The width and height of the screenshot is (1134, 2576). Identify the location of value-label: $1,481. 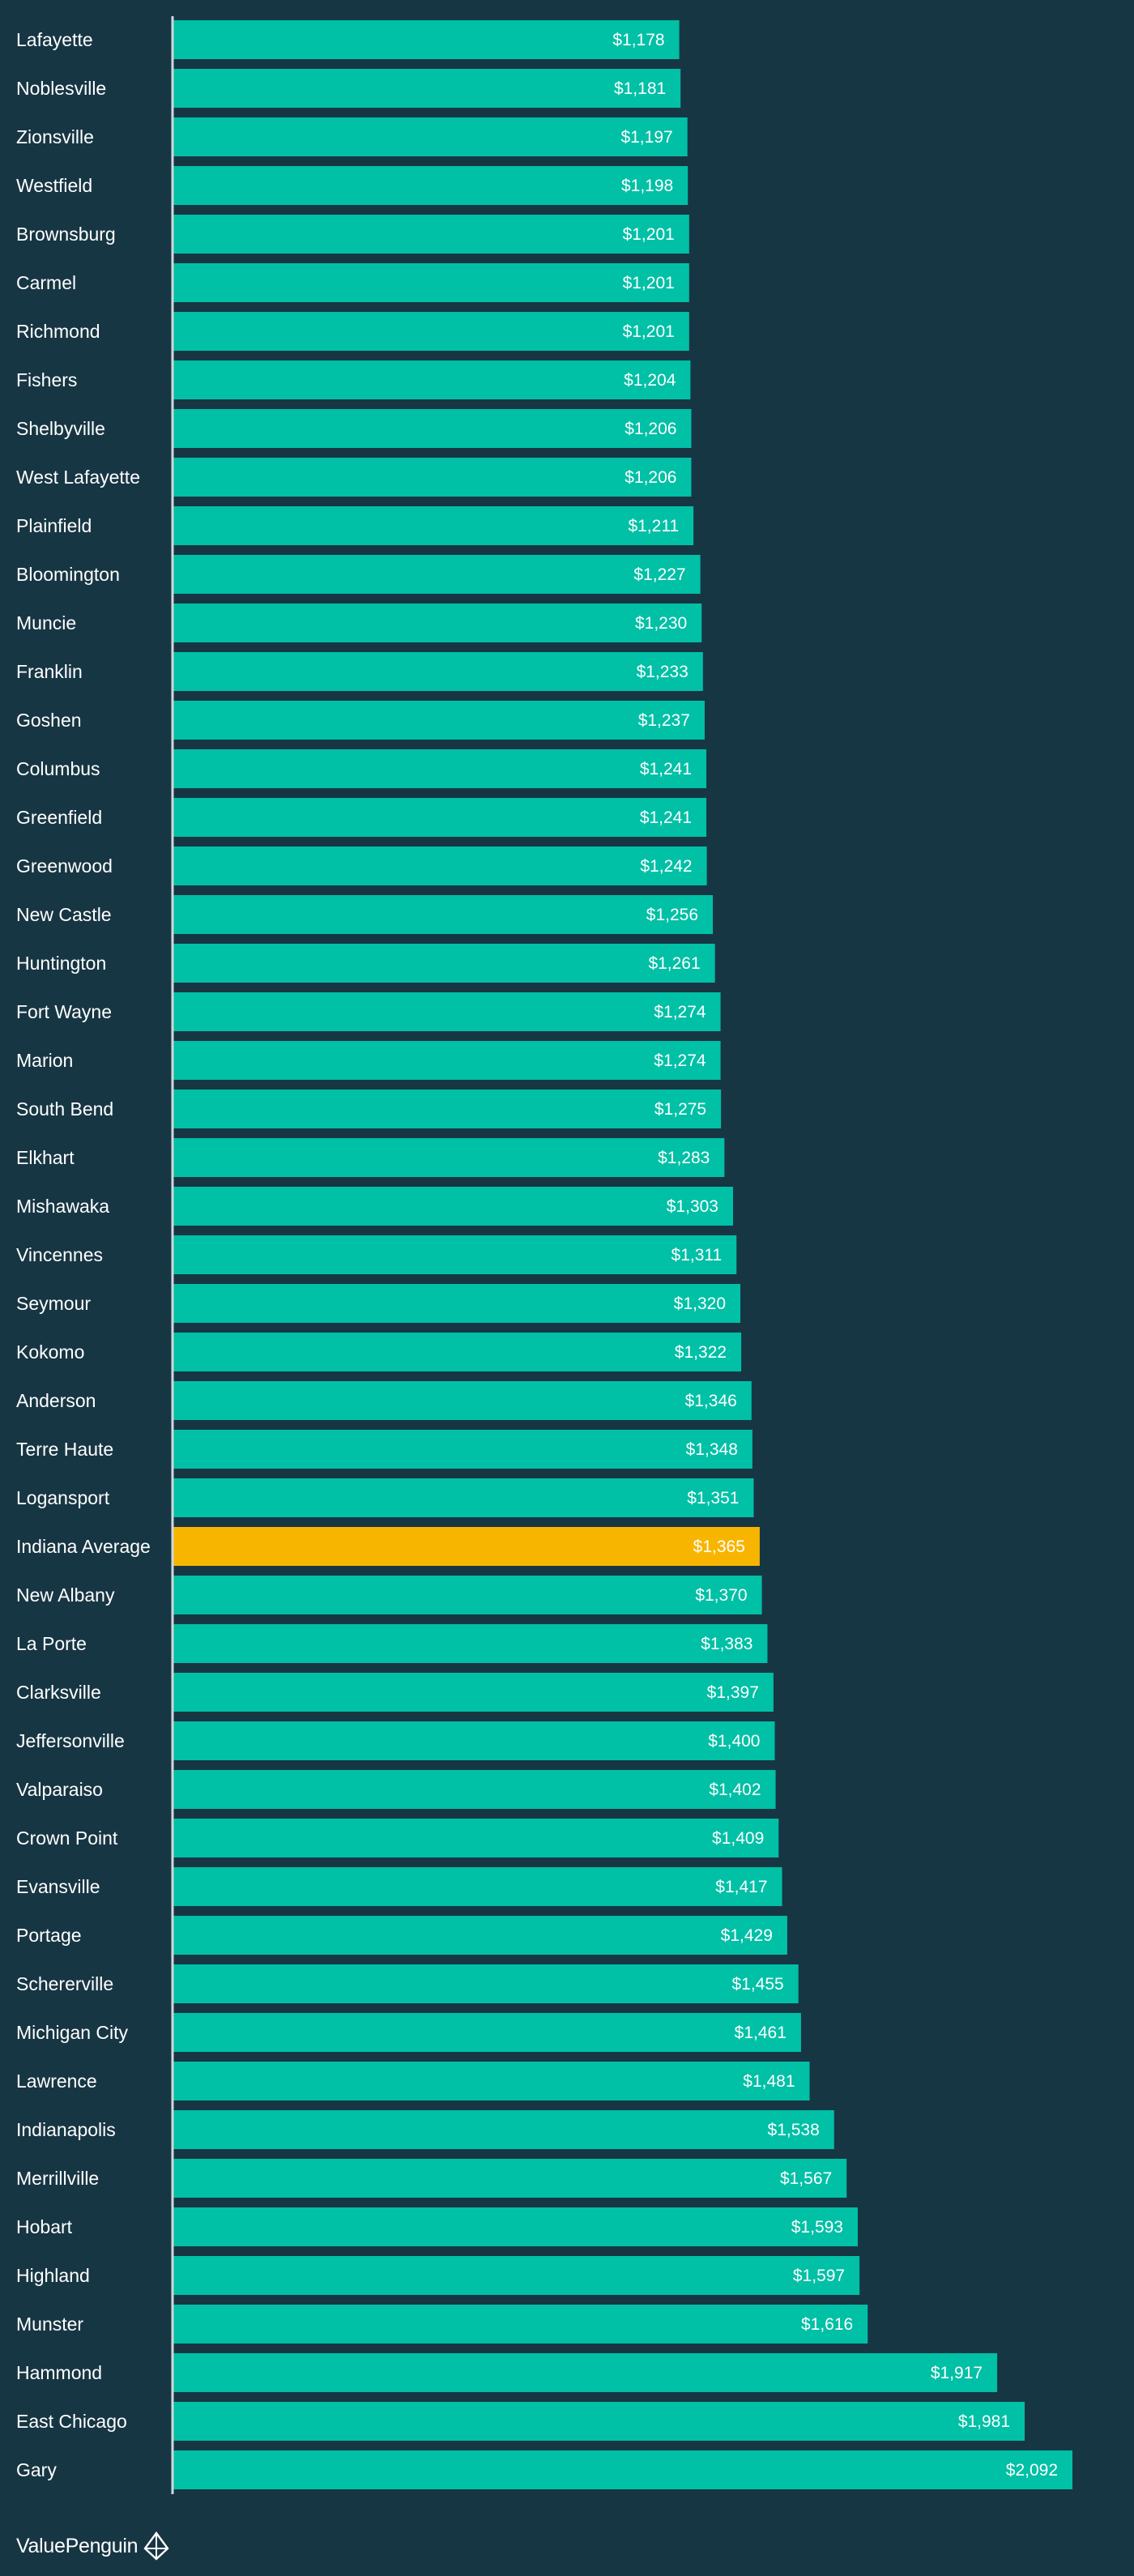
(769, 2081).